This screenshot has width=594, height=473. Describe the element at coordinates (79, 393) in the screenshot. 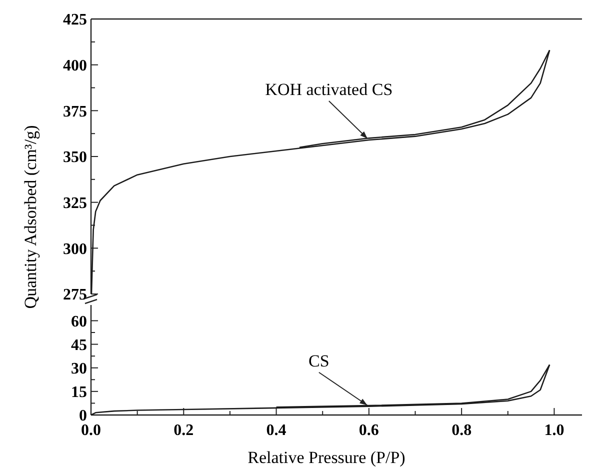

I see `y-tick-label: 15` at that location.